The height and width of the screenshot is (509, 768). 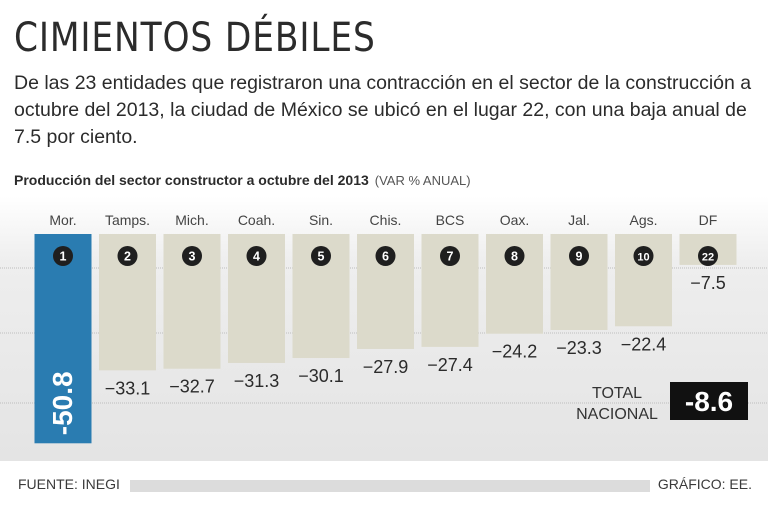 I want to click on category-label: Ags., so click(x=643, y=220).